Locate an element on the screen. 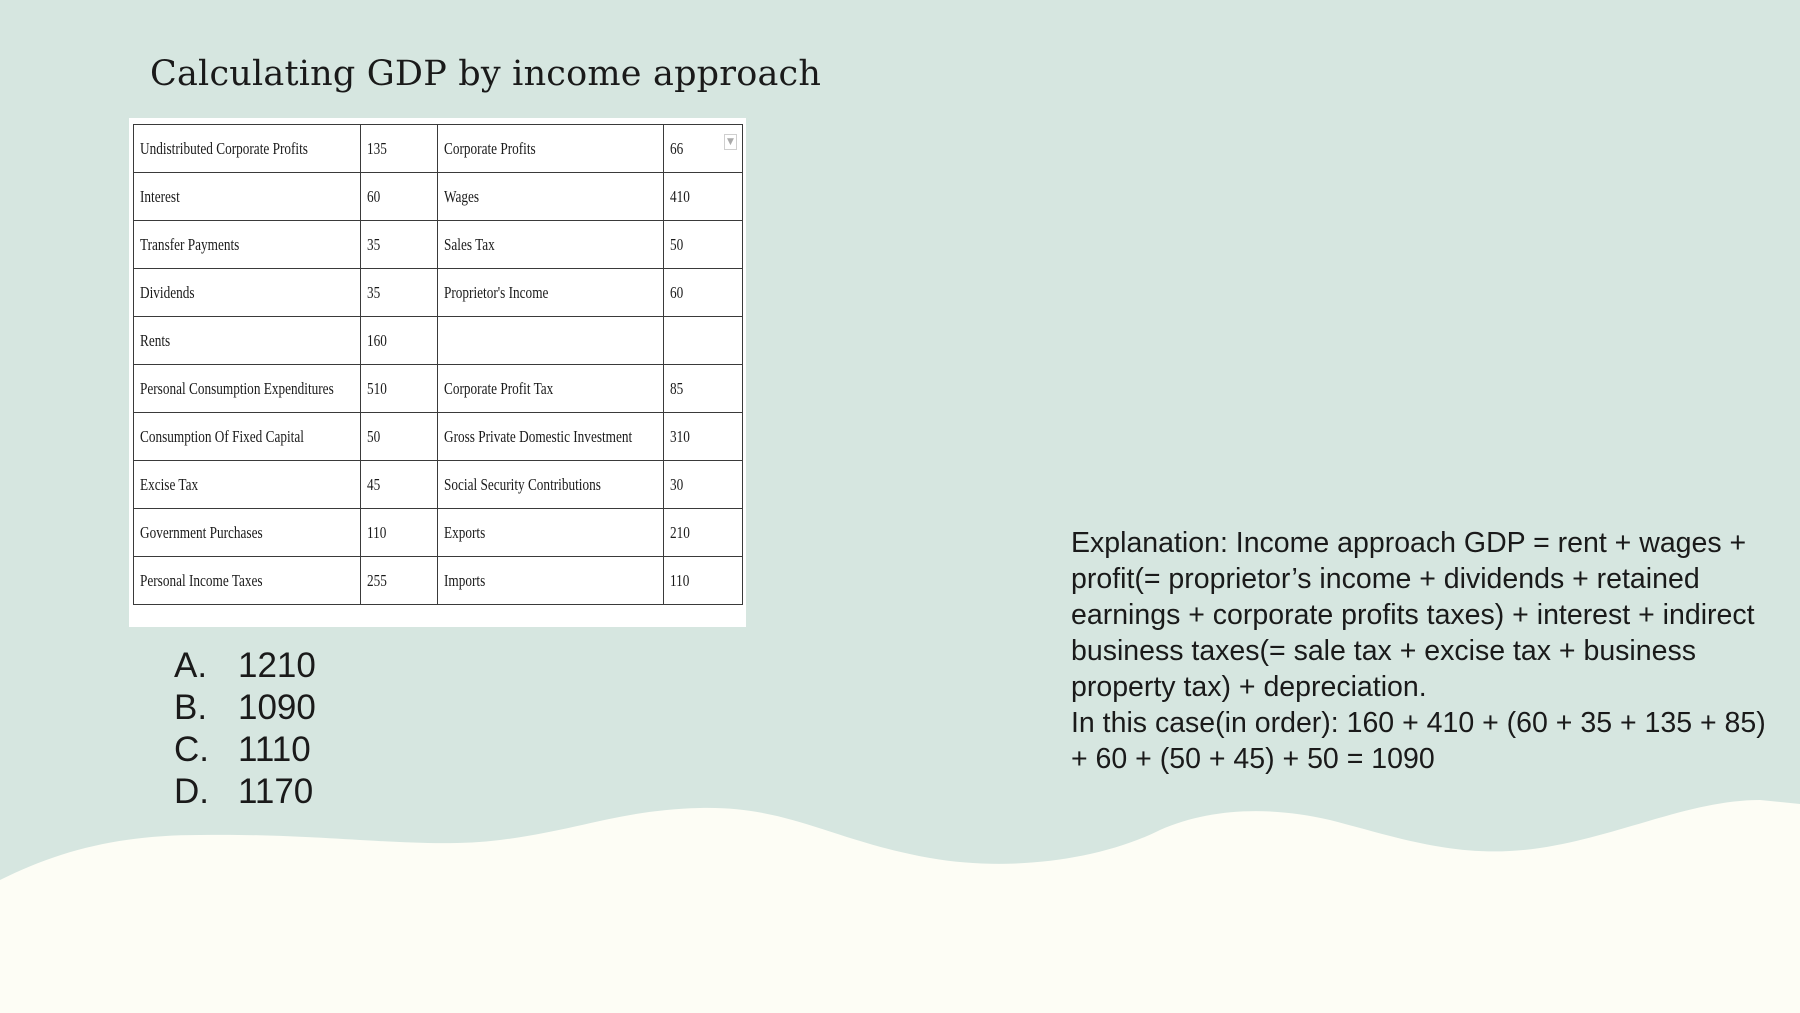 This screenshot has height=1013, width=1800. table-cell: Corporate Profit Tax is located at coordinates (550, 388).